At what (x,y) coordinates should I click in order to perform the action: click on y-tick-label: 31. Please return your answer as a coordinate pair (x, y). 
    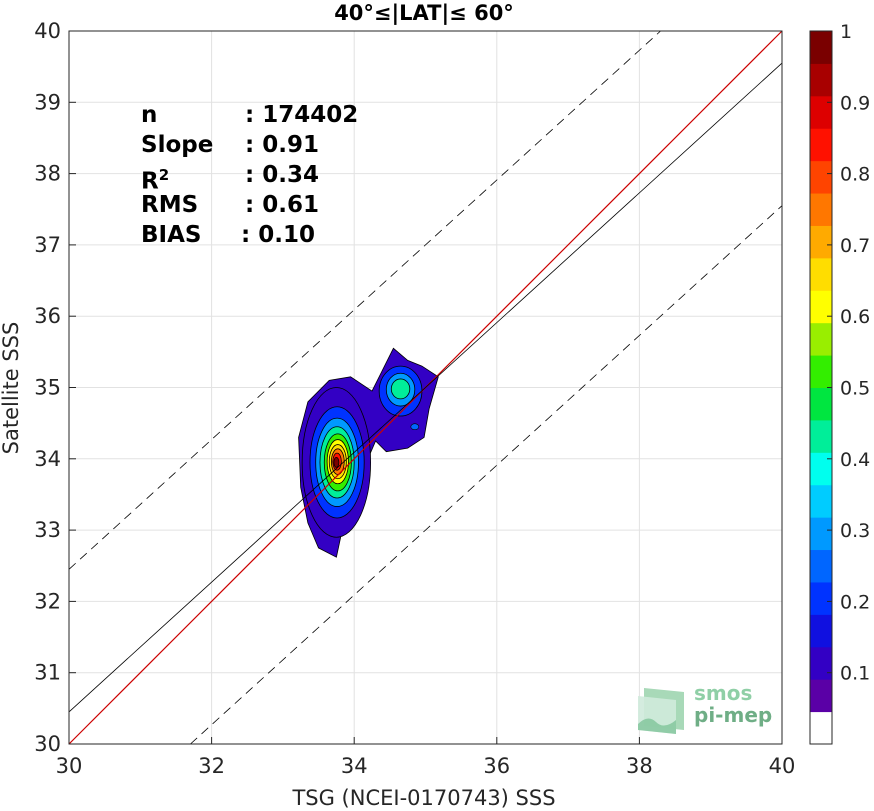
    Looking at the image, I should click on (47, 673).